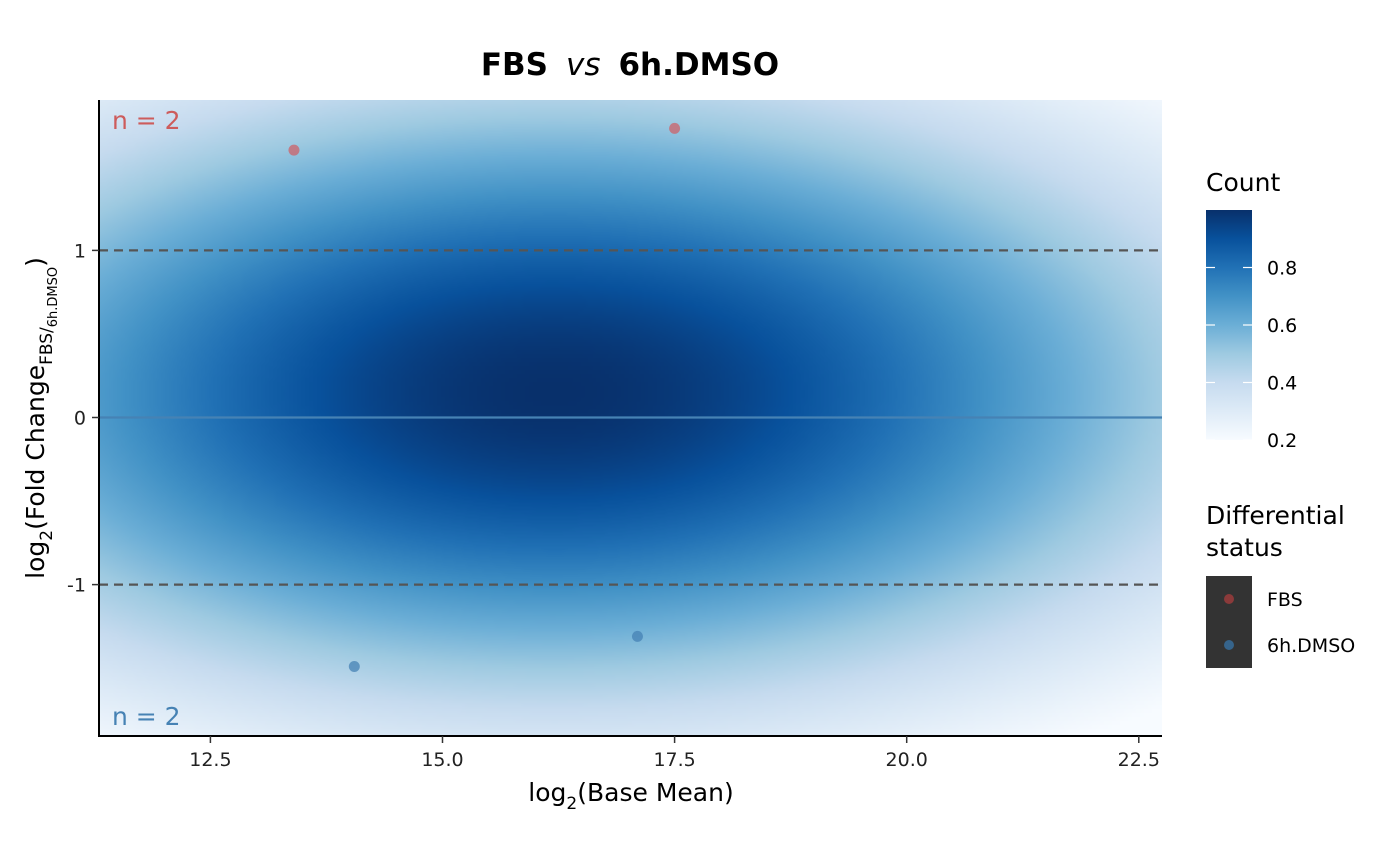 Image resolution: width=1400 pixels, height=866 pixels. Describe the element at coordinates (1139, 760) in the screenshot. I see `x-tick-label-4: 22.5` at that location.